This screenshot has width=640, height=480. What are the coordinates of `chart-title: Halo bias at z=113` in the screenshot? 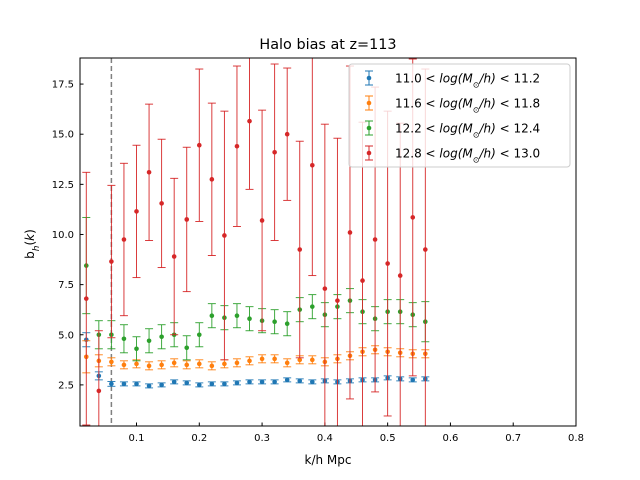 It's located at (327, 45).